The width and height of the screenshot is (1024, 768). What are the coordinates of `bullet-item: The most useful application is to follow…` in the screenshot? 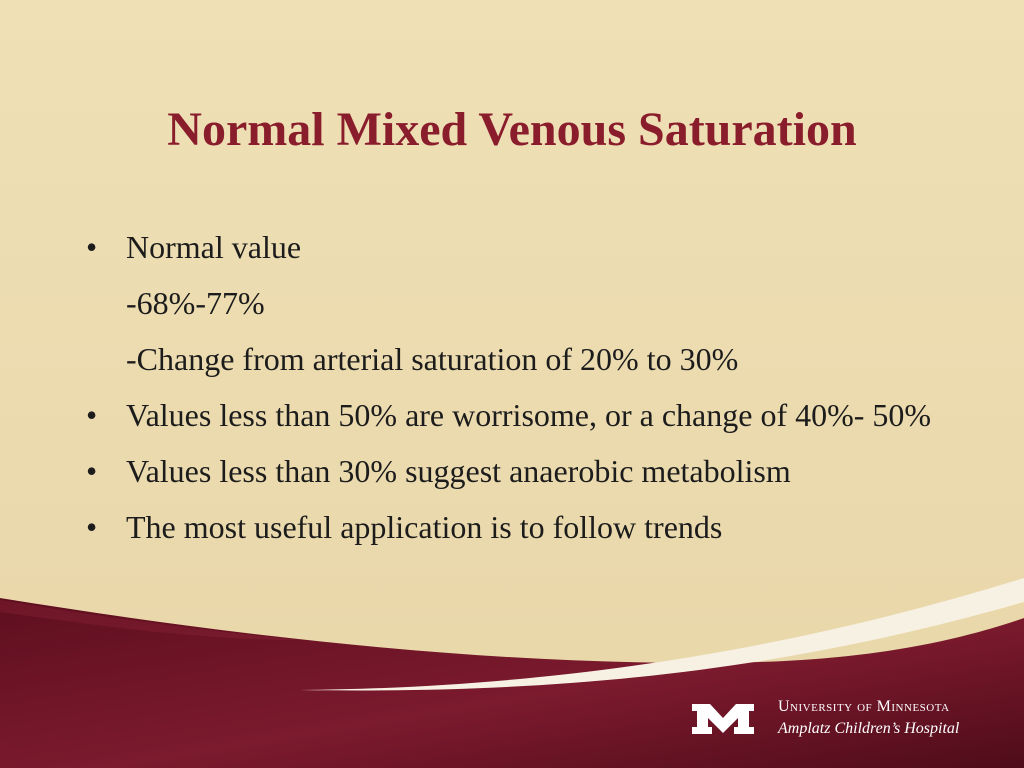 It's located at (536, 527).